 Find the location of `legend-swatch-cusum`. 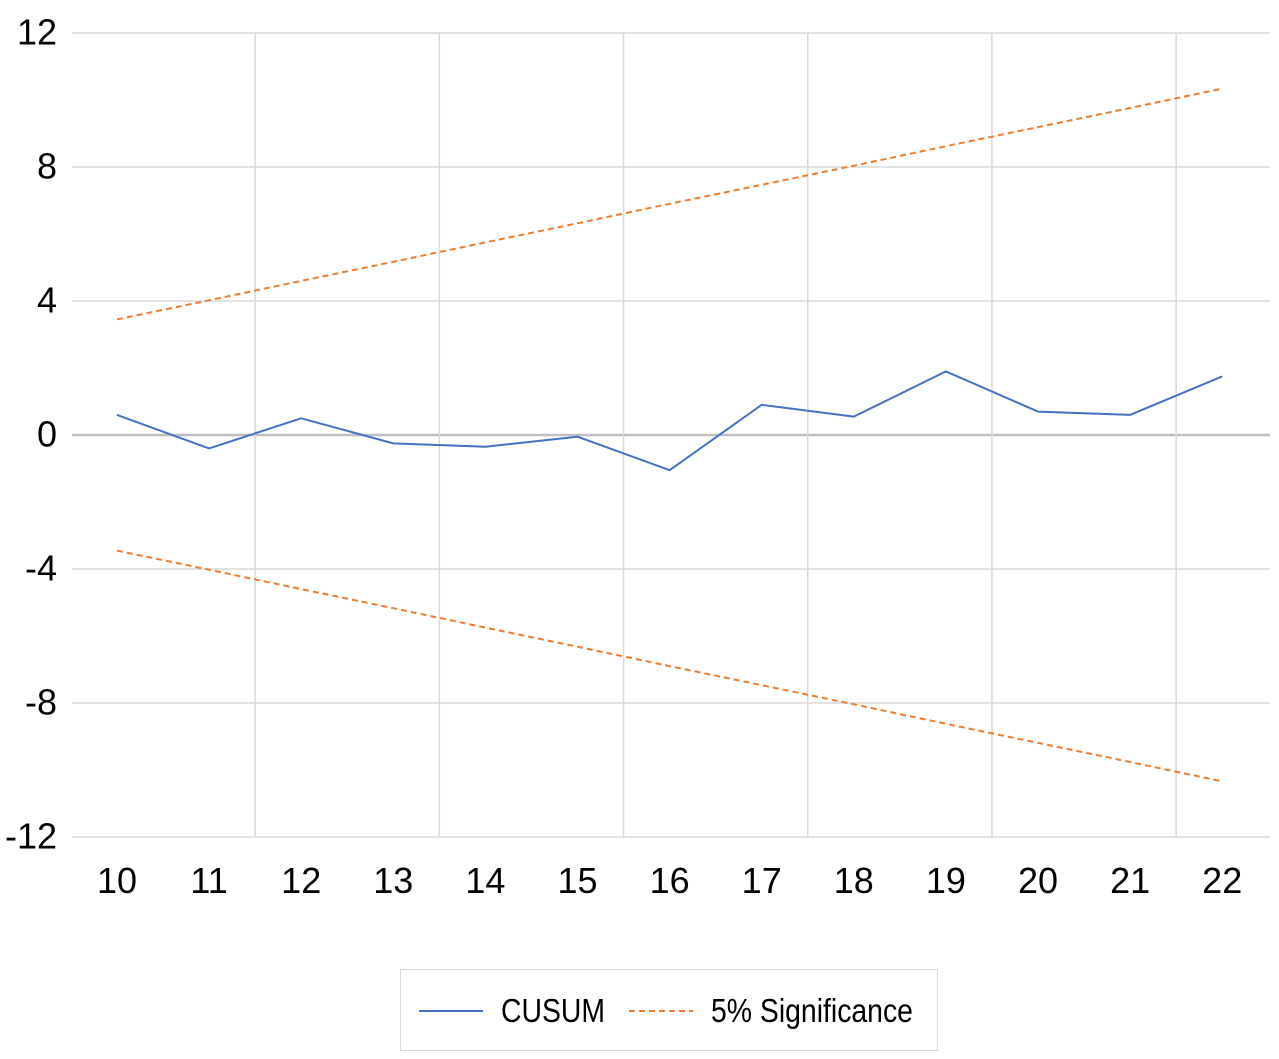

legend-swatch-cusum is located at coordinates (451, 1011).